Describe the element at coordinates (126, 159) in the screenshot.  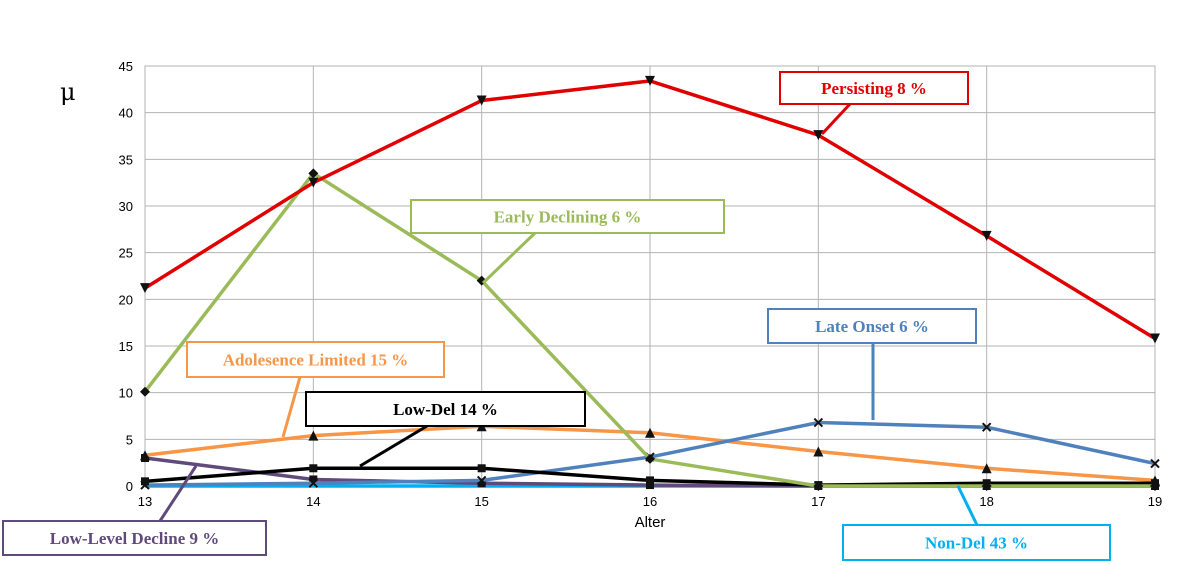
I see `y-tick-label: 35` at that location.